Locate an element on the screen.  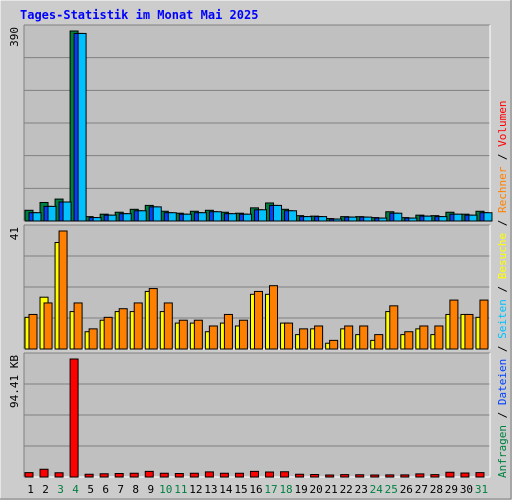
y-axis-max-label: 41 is located at coordinates (14, 233).